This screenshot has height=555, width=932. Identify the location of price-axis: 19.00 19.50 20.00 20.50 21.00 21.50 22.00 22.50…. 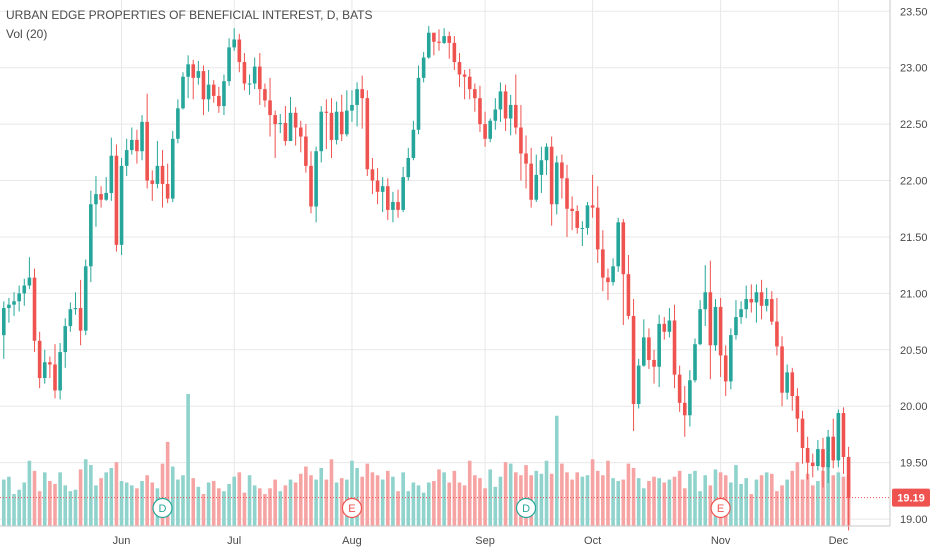
(909, 263).